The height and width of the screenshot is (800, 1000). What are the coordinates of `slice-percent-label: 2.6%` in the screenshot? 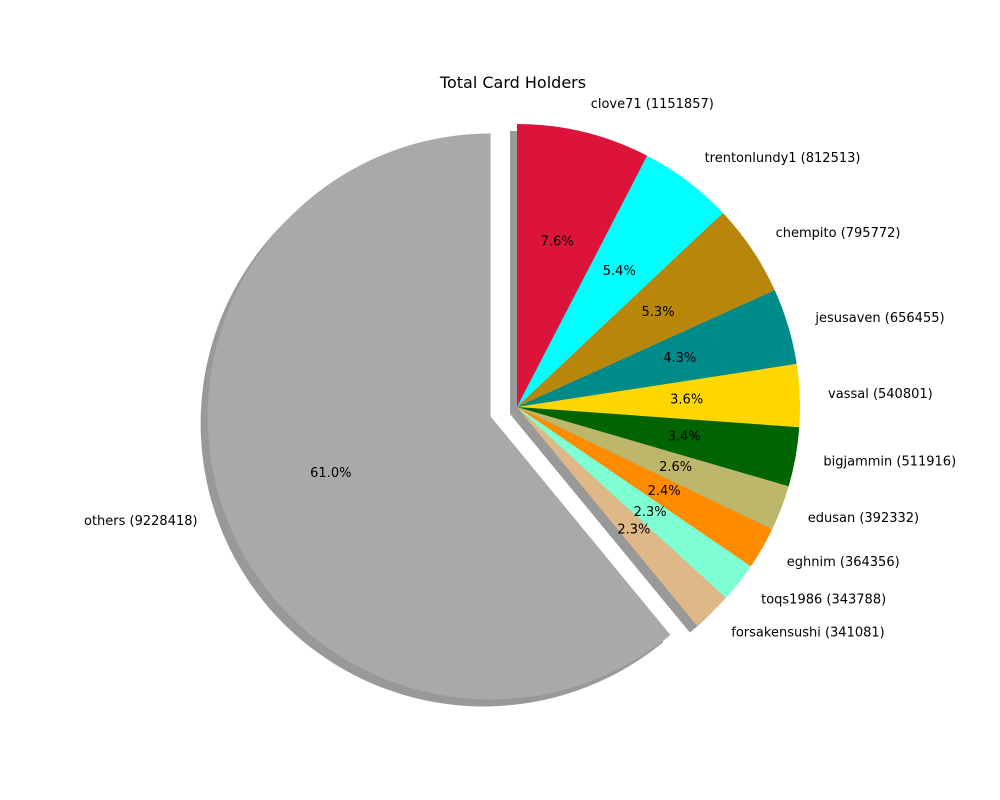 It's located at (675, 467).